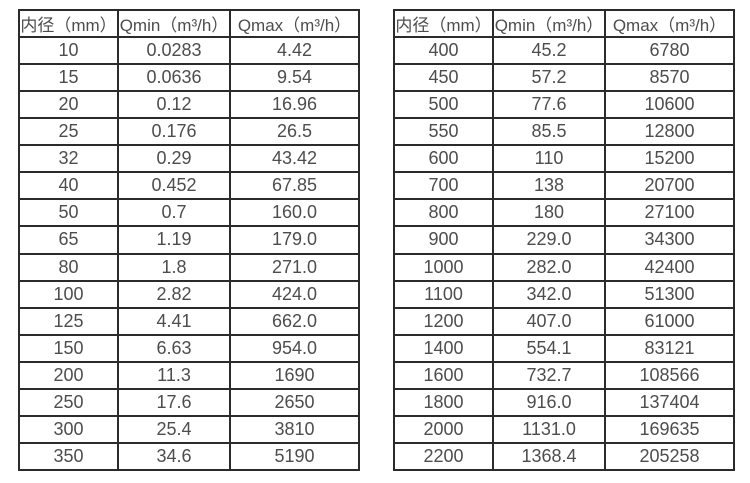 This screenshot has width=750, height=483. Describe the element at coordinates (443, 456) in the screenshot. I see `diameter-cell: 2200` at that location.